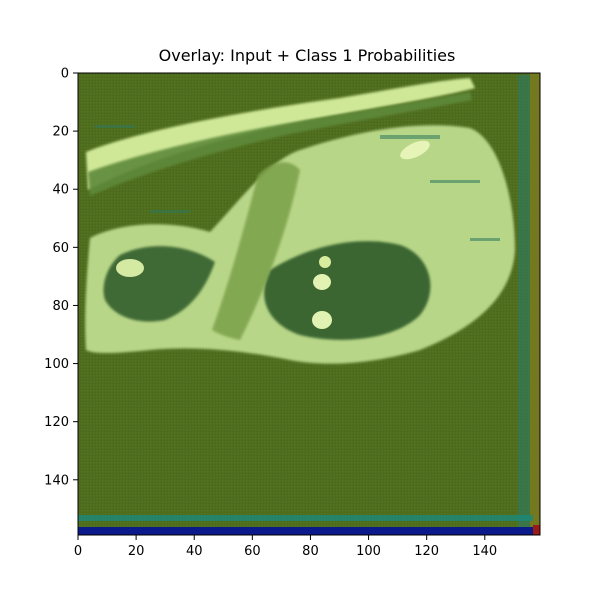 The height and width of the screenshot is (600, 600). What do you see at coordinates (305, 531) in the screenshot?
I see `edge-bottom-blue` at bounding box center [305, 531].